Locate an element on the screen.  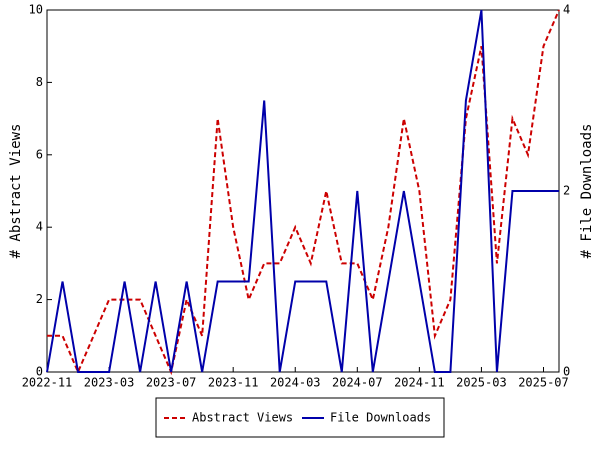
y-tick-label: 0 is located at coordinates (39, 372).